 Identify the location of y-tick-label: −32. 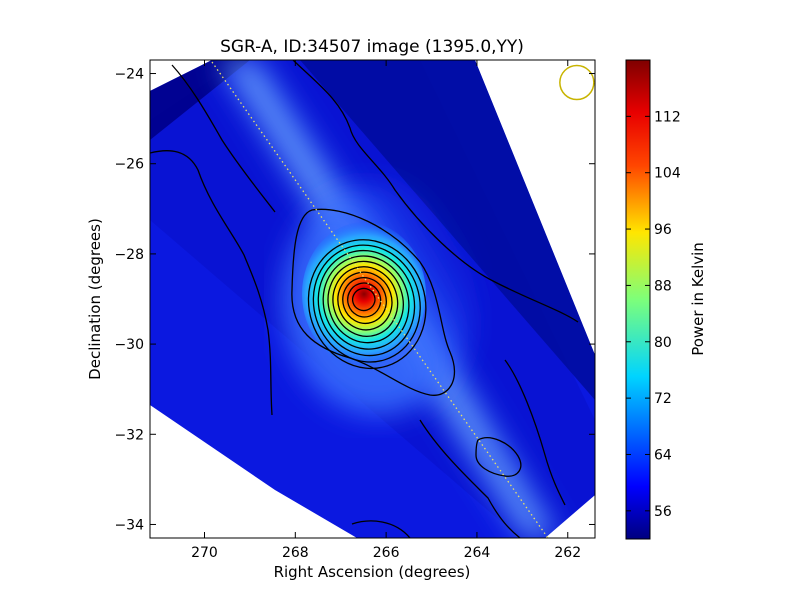
(129, 435).